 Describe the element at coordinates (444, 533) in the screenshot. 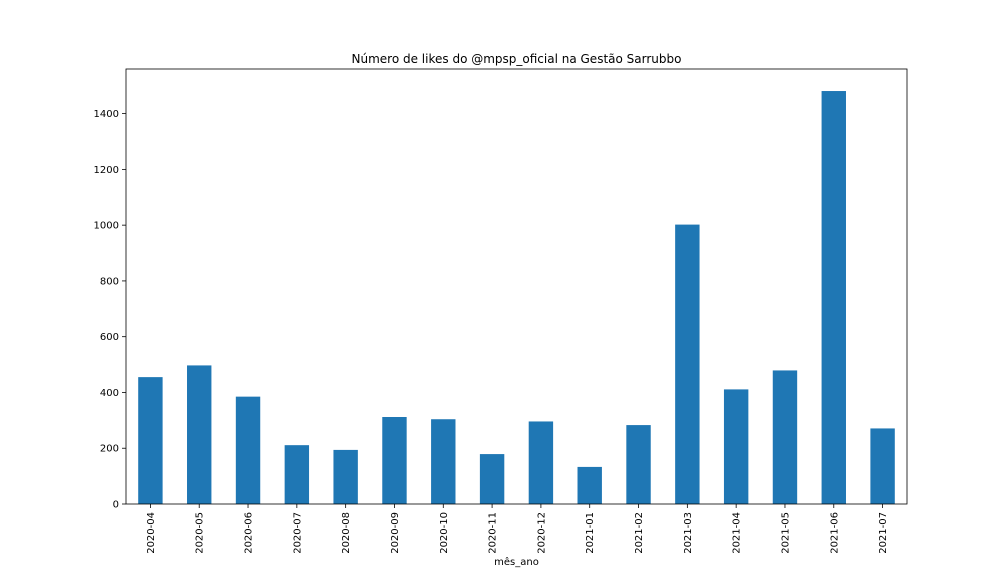

I see `x-tick-label: 2020-10` at that location.